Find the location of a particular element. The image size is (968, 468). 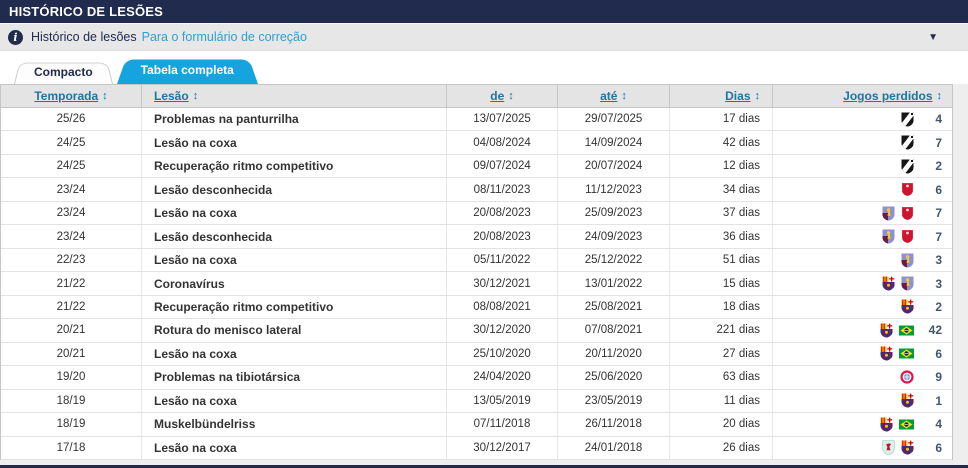

column-header-jogos-perdidos: Jogos perdidos ↕ is located at coordinates (893, 96).